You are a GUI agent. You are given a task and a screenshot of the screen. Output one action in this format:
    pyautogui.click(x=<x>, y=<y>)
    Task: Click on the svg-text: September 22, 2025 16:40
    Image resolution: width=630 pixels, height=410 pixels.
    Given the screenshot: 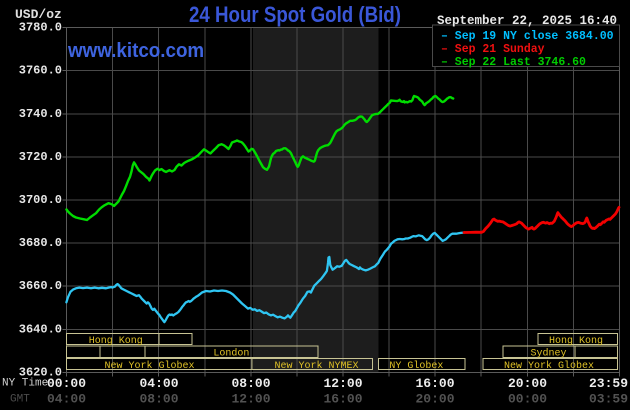 What is the action you would take?
    pyautogui.click(x=527, y=21)
    